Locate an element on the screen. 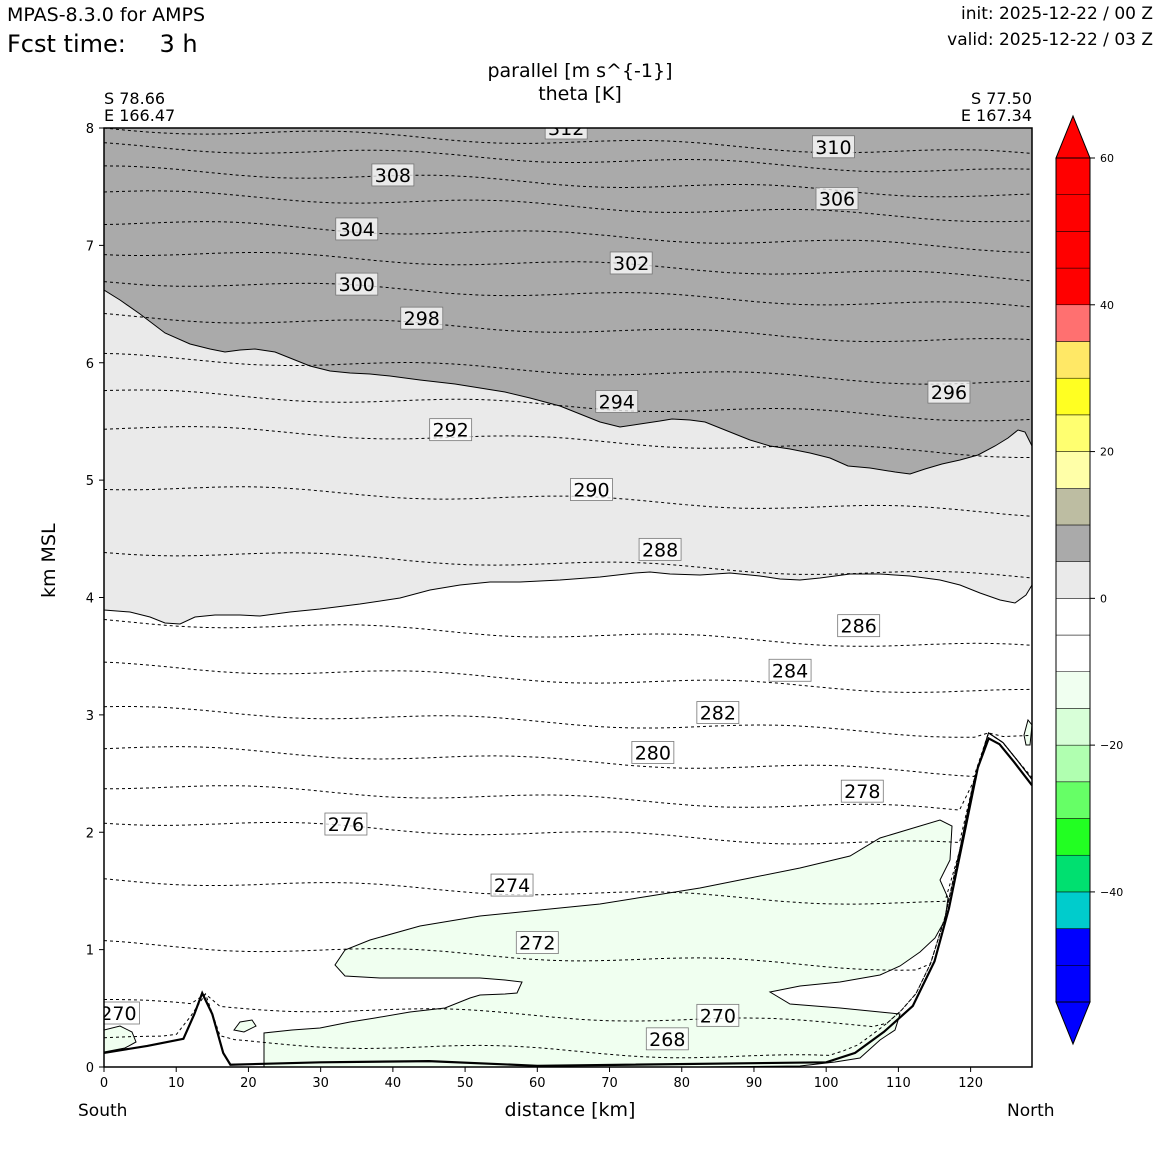 The height and width of the screenshot is (1160, 1160). theta-label: 286 is located at coordinates (859, 627).